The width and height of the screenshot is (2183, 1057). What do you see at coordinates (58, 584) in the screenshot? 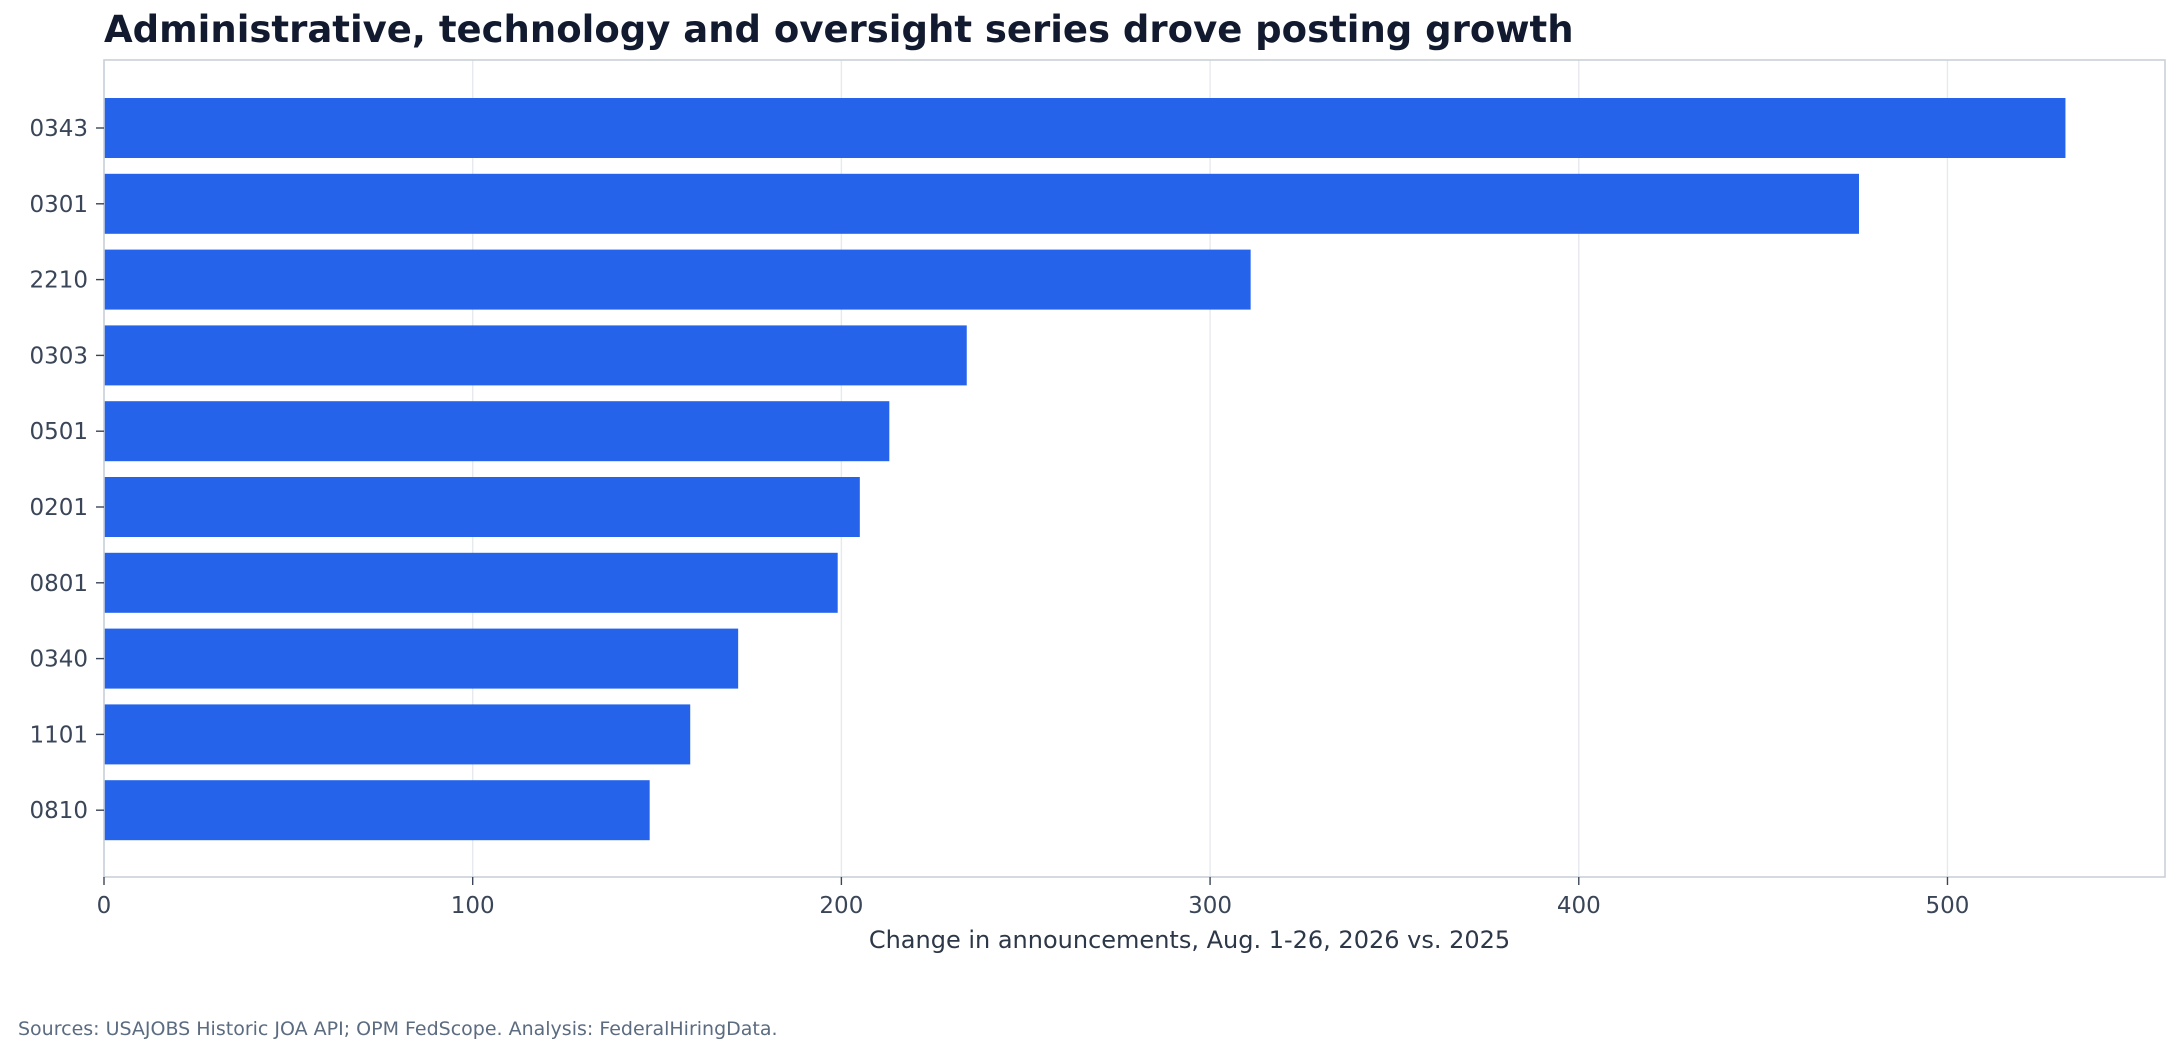
I see `y-tick-label: 0801` at bounding box center [58, 584].